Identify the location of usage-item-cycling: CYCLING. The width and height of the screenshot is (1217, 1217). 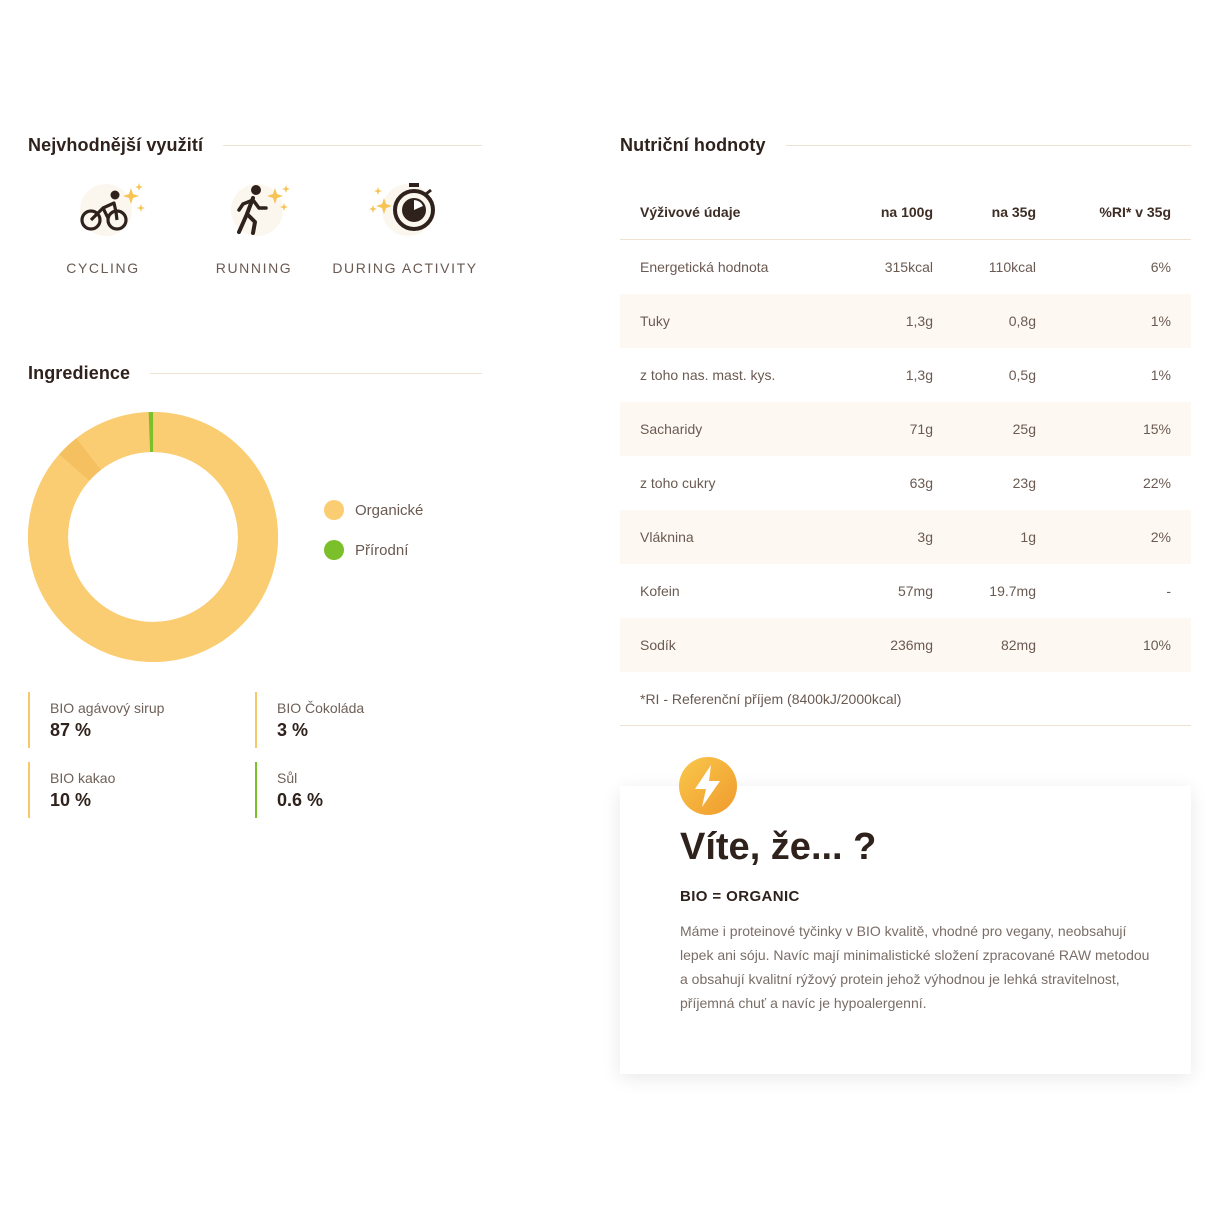
(103, 227).